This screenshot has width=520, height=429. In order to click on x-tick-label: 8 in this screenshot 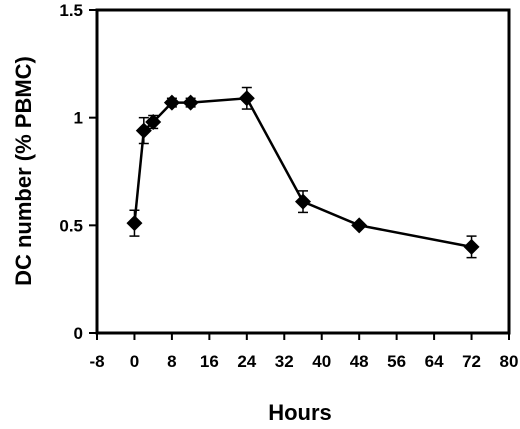, I will do `click(171, 361)`.